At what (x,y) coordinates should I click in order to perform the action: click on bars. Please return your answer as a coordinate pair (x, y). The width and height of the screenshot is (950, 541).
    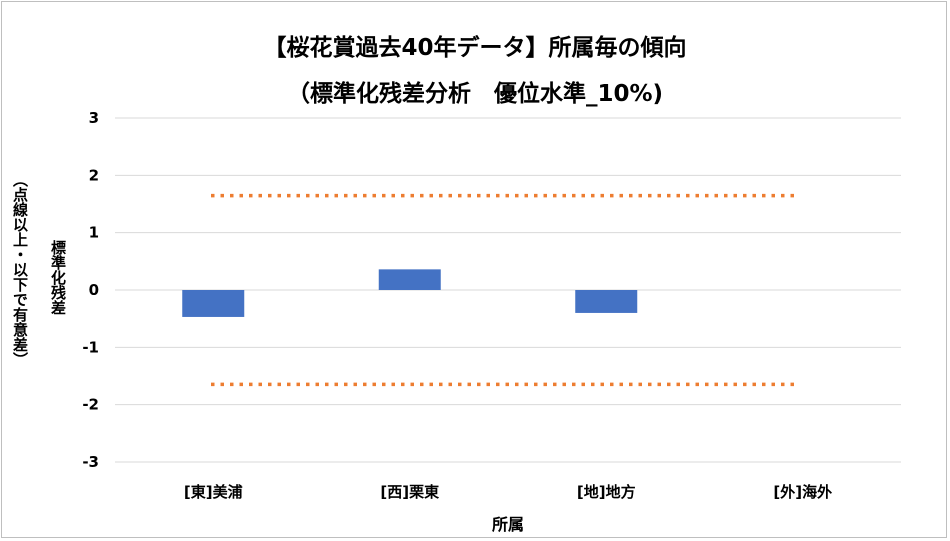
    Looking at the image, I should click on (410, 293).